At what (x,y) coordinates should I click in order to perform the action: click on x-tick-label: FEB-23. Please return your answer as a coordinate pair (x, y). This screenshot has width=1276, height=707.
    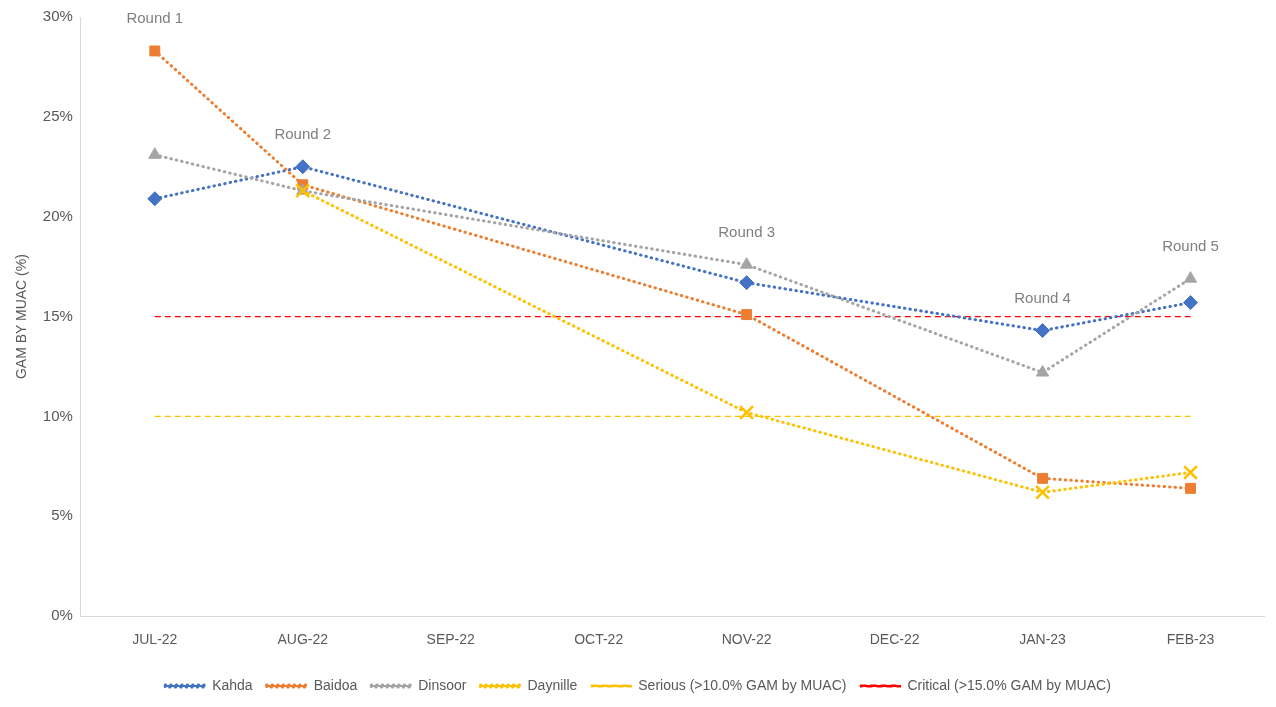
    Looking at the image, I should click on (1190, 639).